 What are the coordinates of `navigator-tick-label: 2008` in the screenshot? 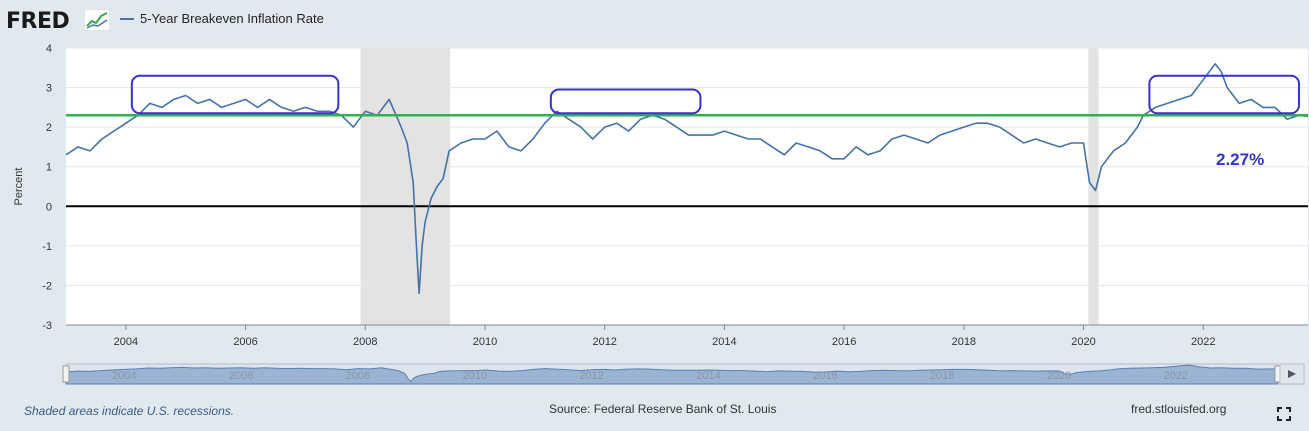 It's located at (358, 376).